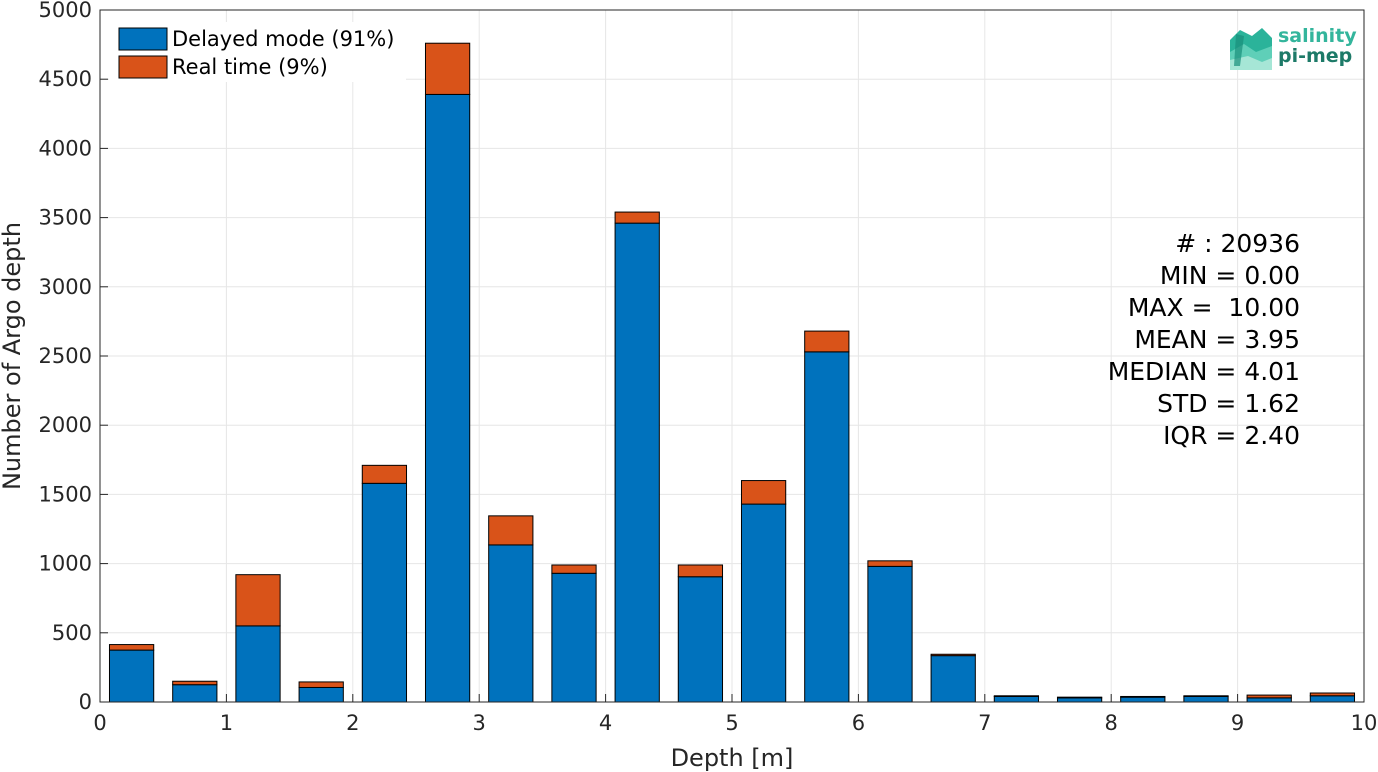 This screenshot has width=1378, height=772. I want to click on x-axis-title: Depth [m], so click(732, 758).